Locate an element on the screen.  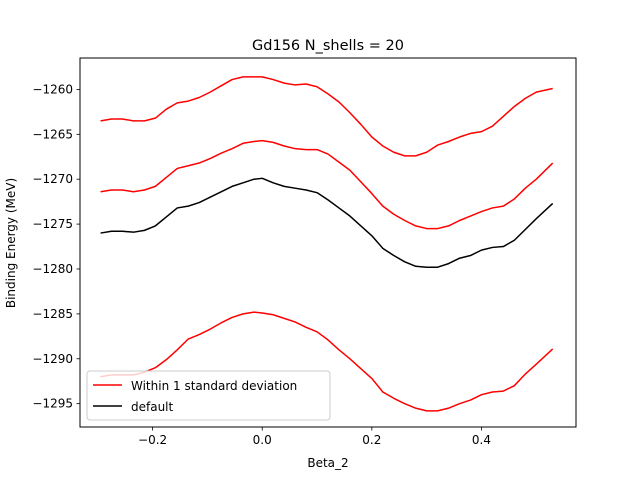
y-axis-label: Binding Energy (MeV) is located at coordinates (11, 243).